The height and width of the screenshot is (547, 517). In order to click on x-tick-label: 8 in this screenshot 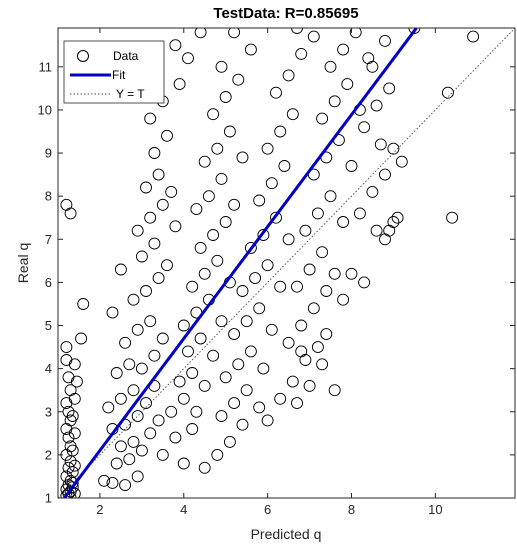, I will do `click(351, 509)`.